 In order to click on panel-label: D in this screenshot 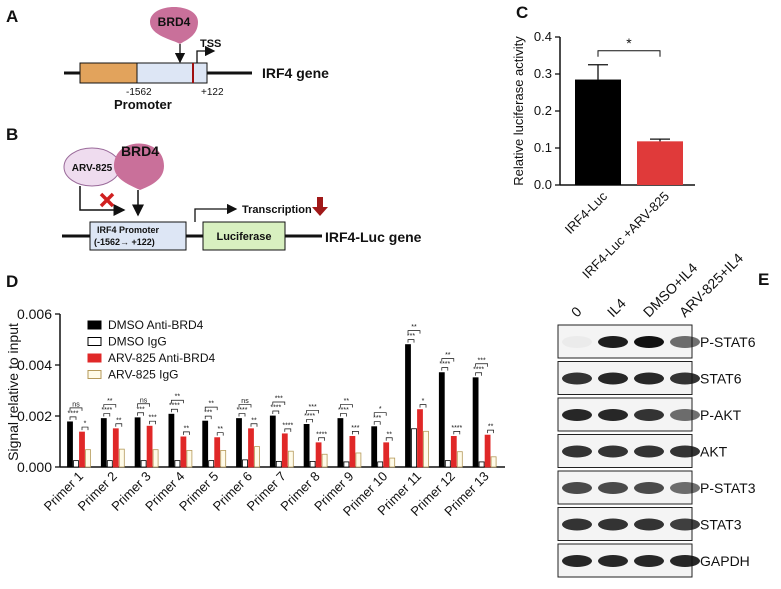, I will do `click(12, 281)`.